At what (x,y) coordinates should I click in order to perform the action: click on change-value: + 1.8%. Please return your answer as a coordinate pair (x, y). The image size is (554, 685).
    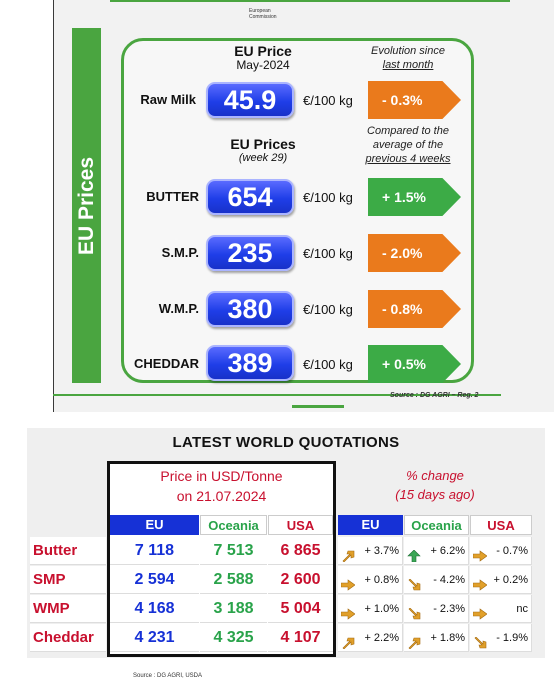
    Looking at the image, I should click on (447, 638).